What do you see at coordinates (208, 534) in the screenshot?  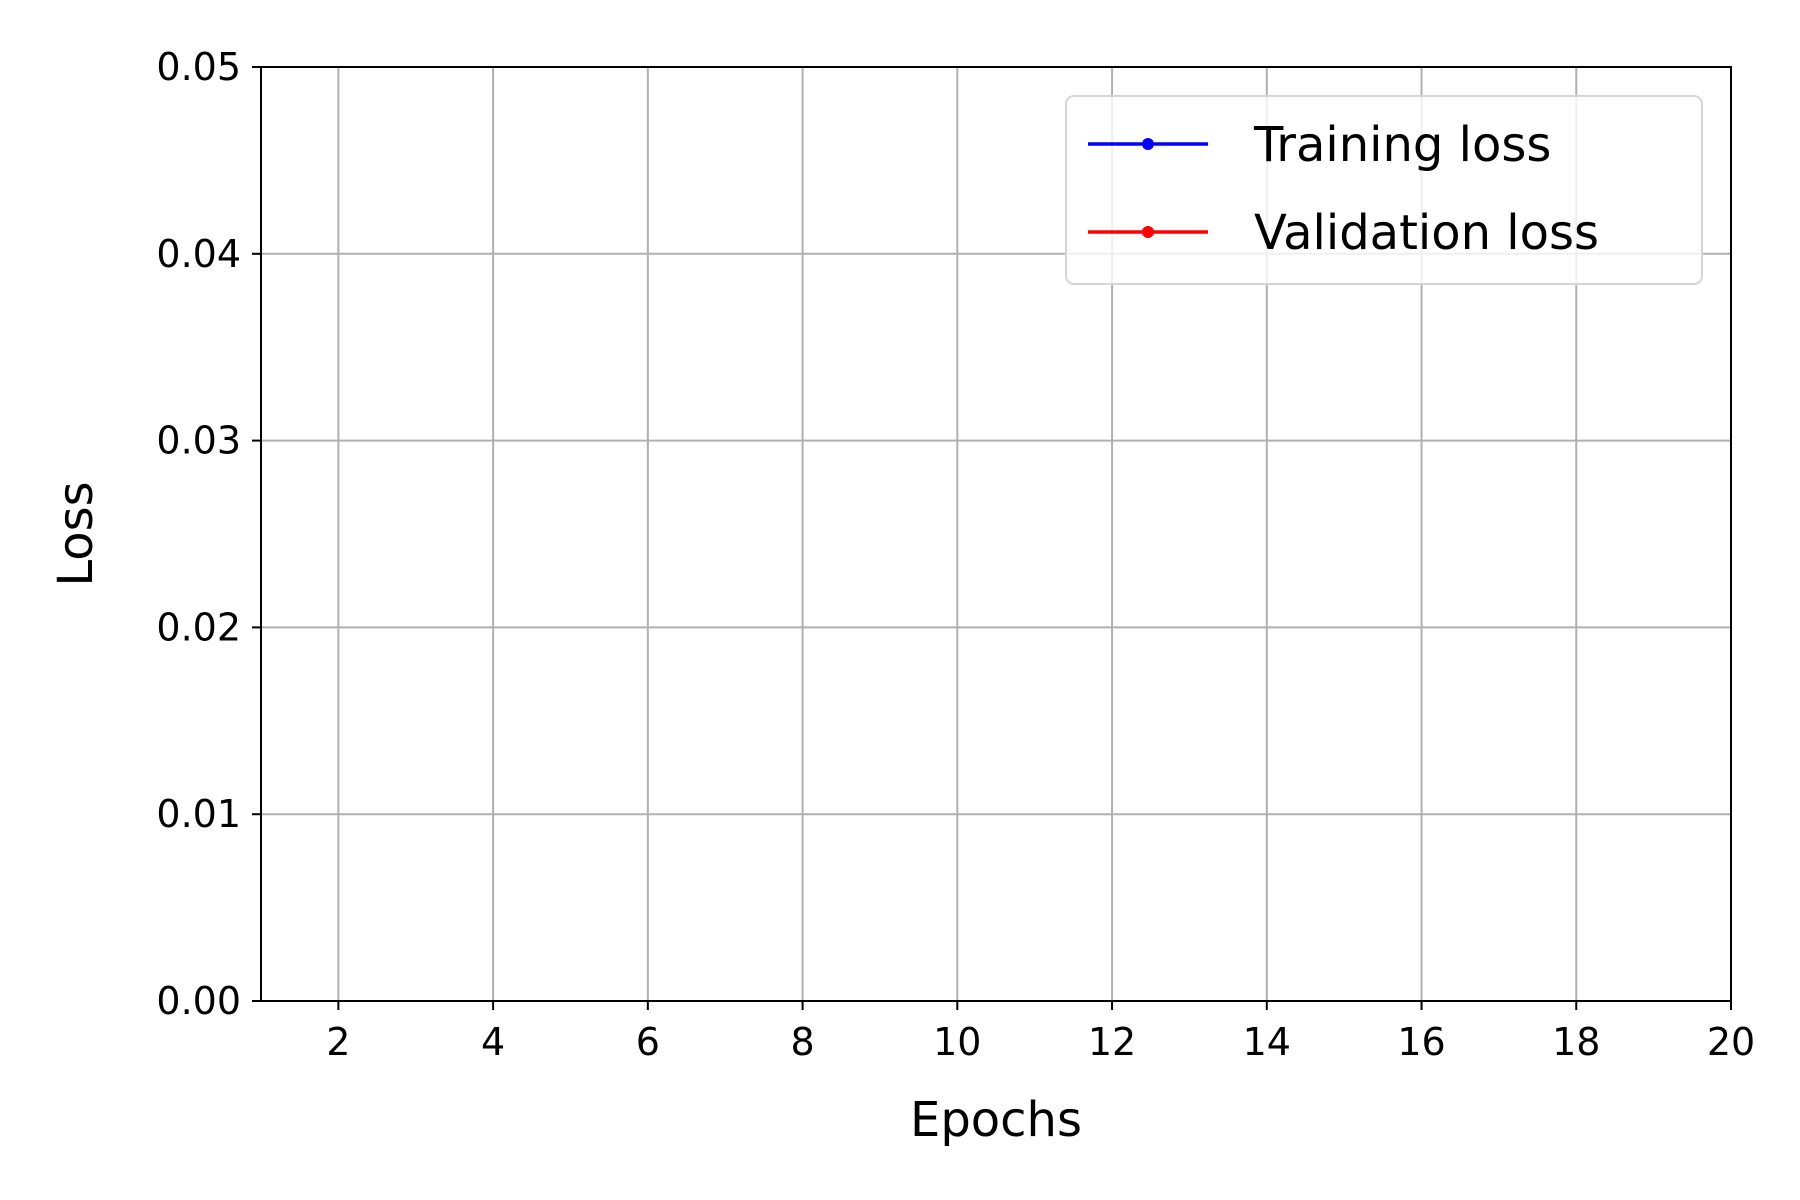 I see `y-axis-ticks: 0.00 0.01 0.02 0.03 0.04 0.05` at bounding box center [208, 534].